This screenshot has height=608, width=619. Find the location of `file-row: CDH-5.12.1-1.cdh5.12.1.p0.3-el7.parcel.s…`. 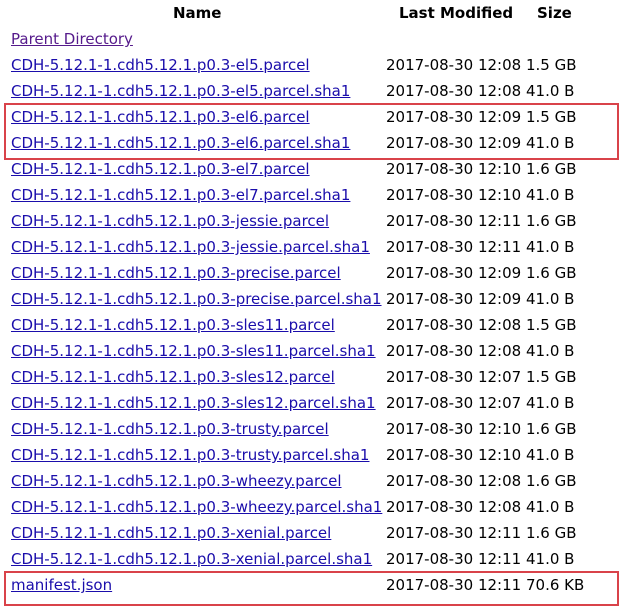

file-row: CDH-5.12.1-1.cdh5.12.1.p0.3-el7.parcel.s… is located at coordinates (309, 198).